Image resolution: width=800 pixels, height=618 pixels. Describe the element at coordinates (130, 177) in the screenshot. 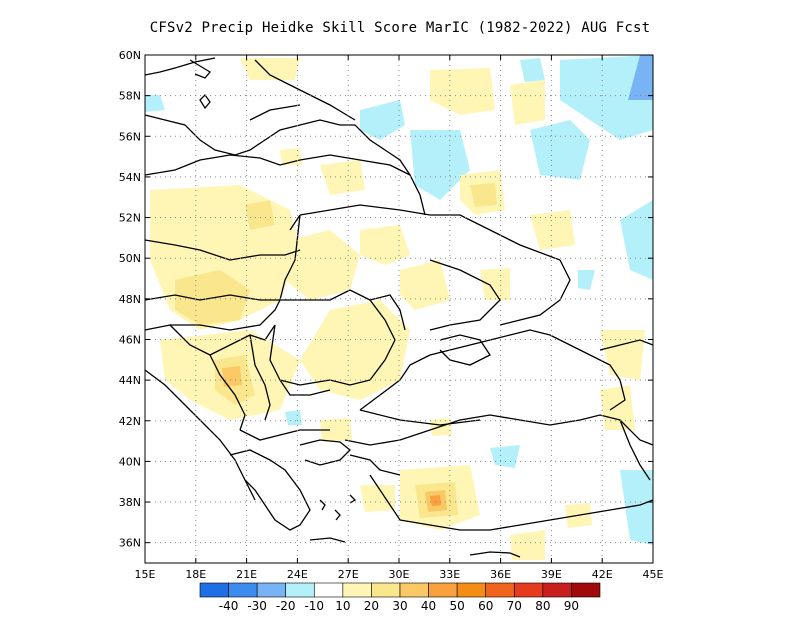

I see `y-tick-label: 54N` at that location.